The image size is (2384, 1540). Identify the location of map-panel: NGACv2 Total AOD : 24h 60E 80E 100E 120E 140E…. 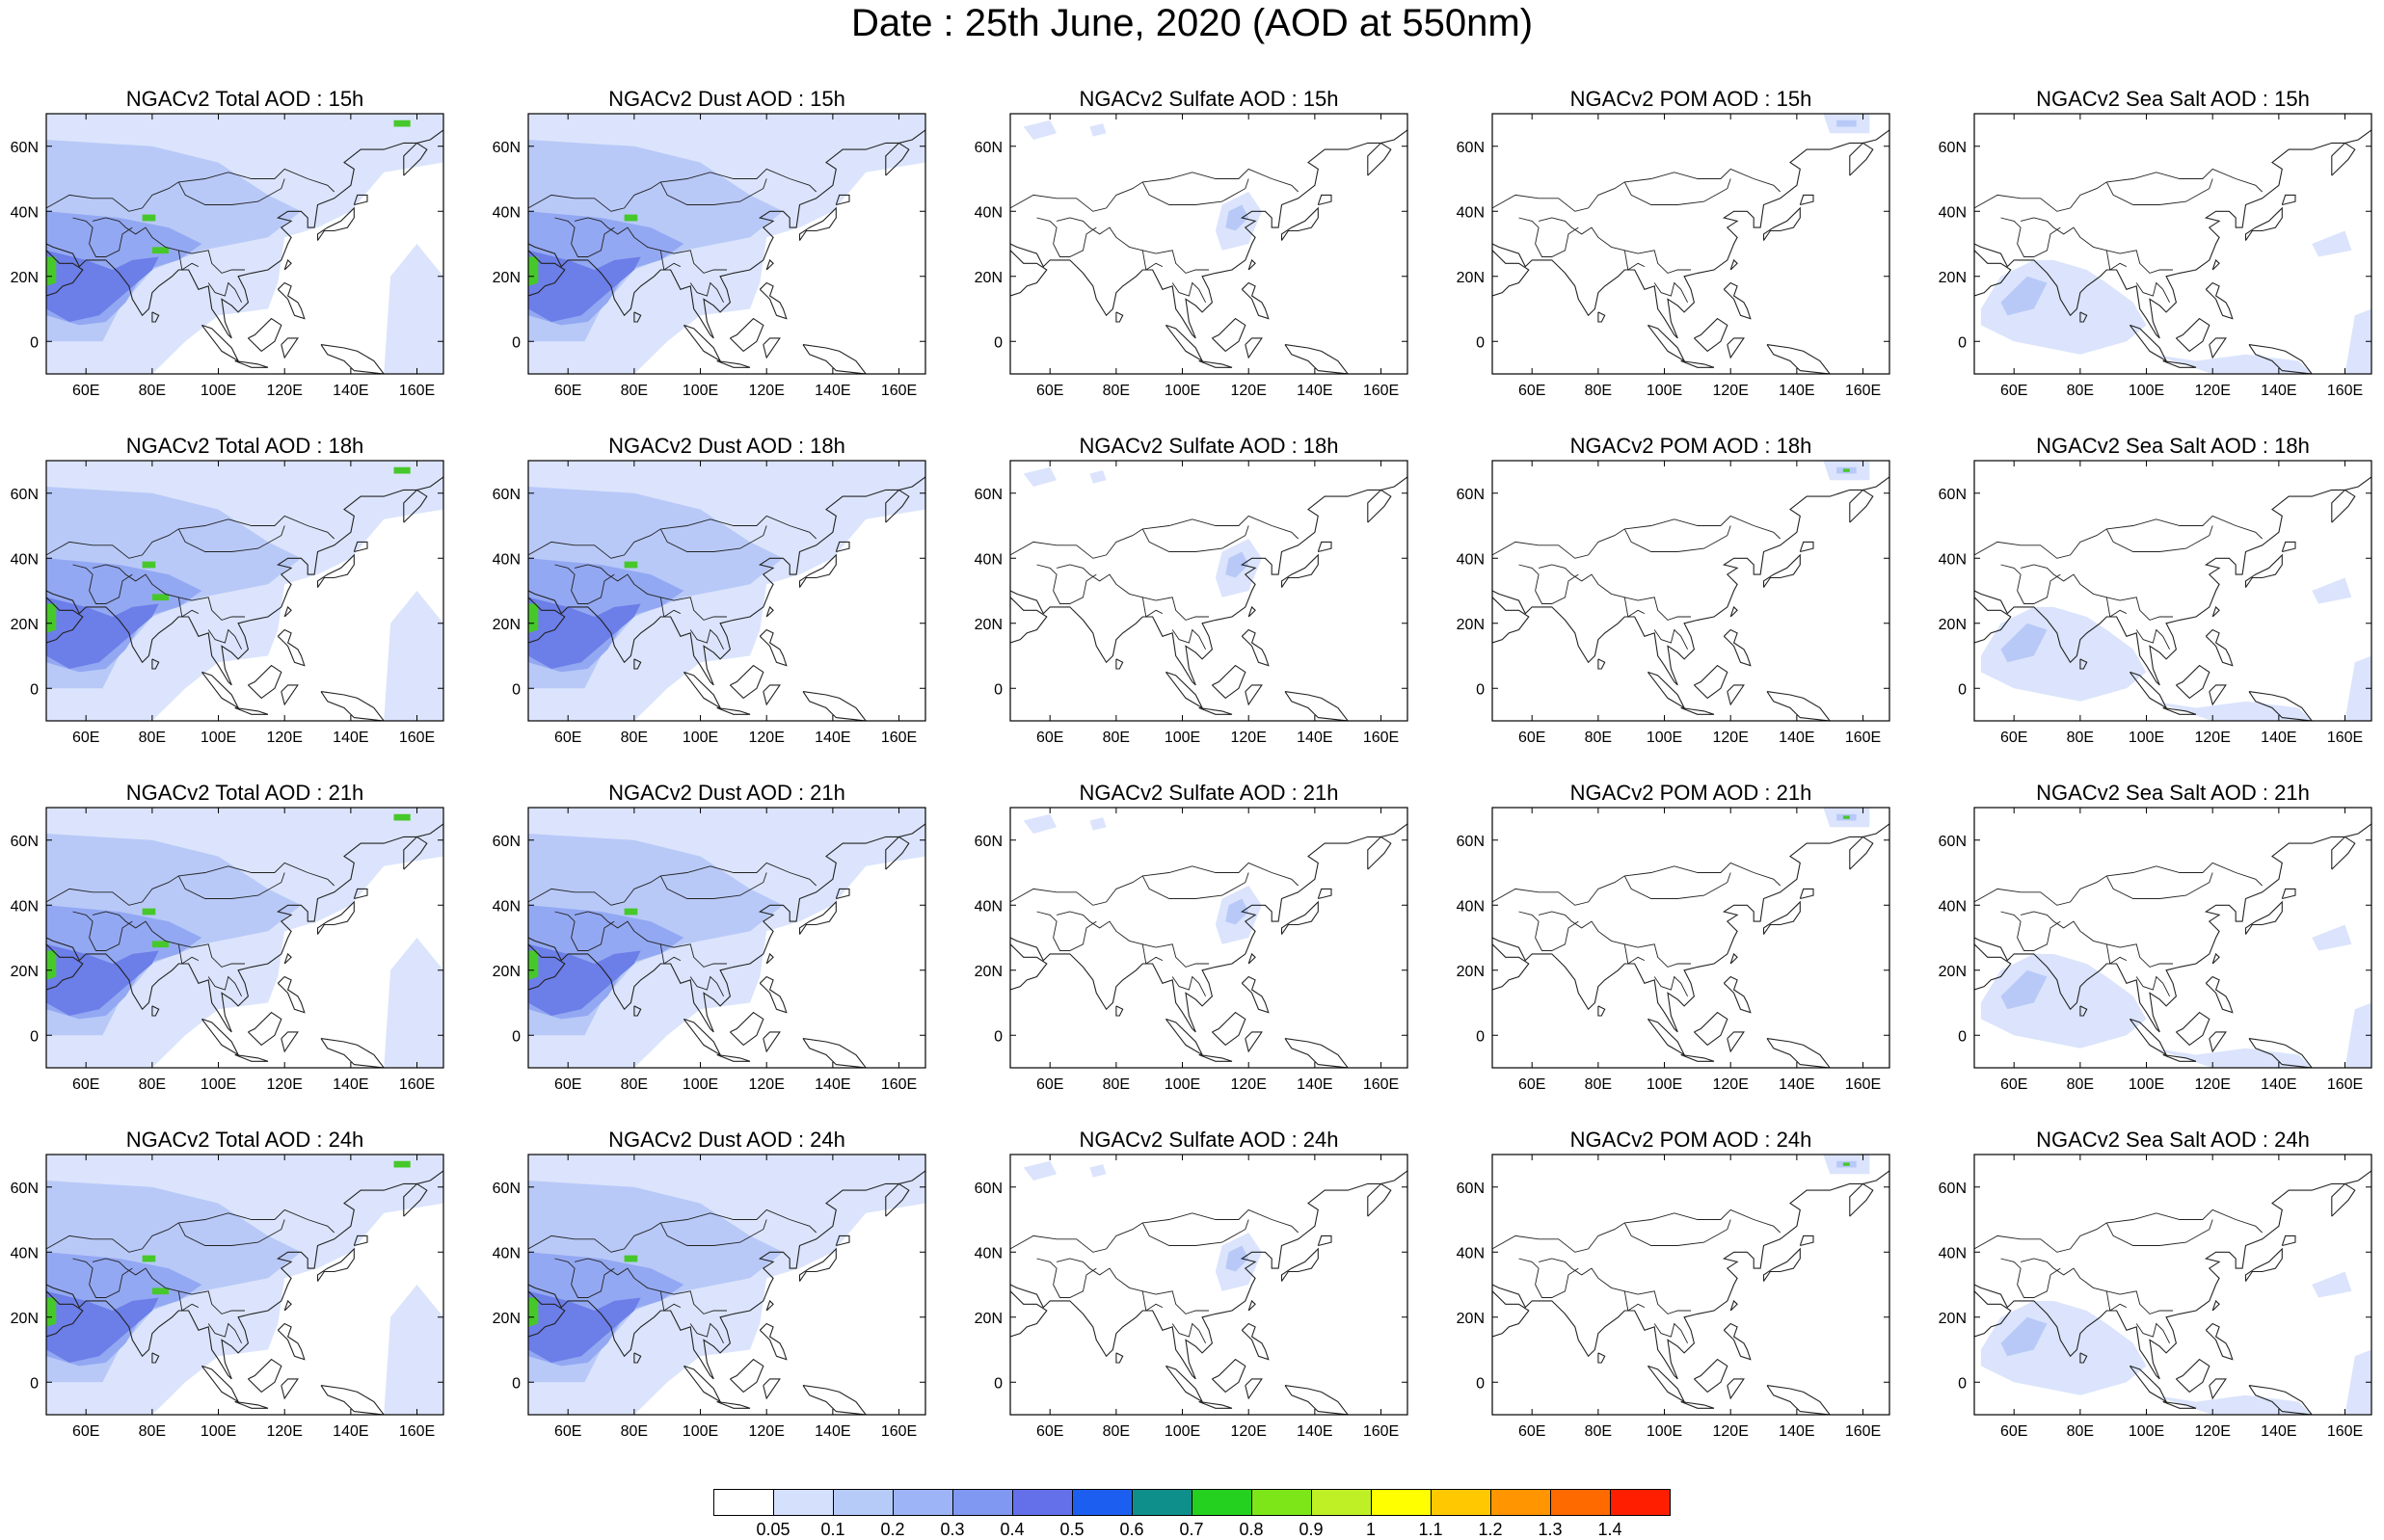
(222, 1287).